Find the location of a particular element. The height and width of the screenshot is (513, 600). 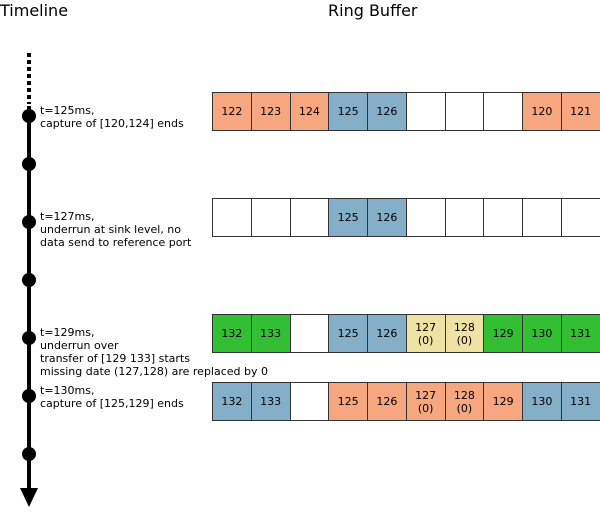

event-label-line: underrun over is located at coordinates (79, 345).